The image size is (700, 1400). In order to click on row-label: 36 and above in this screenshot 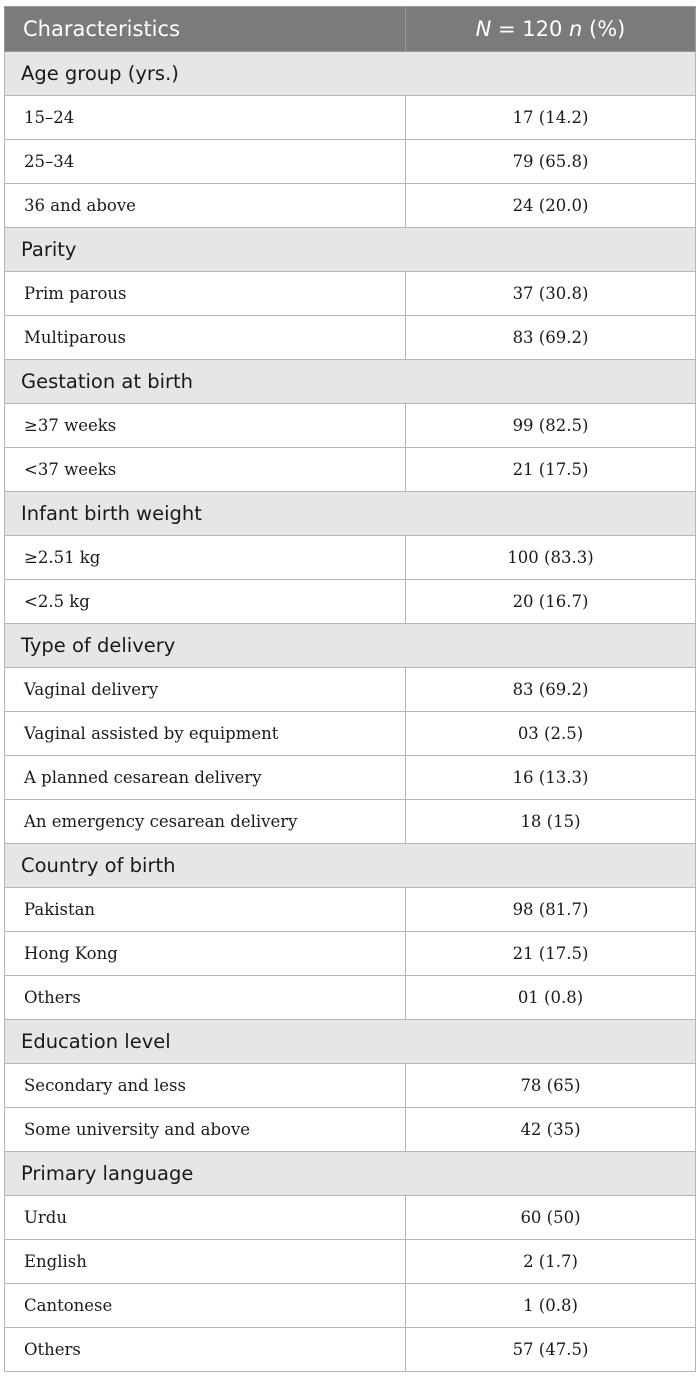, I will do `click(205, 205)`.